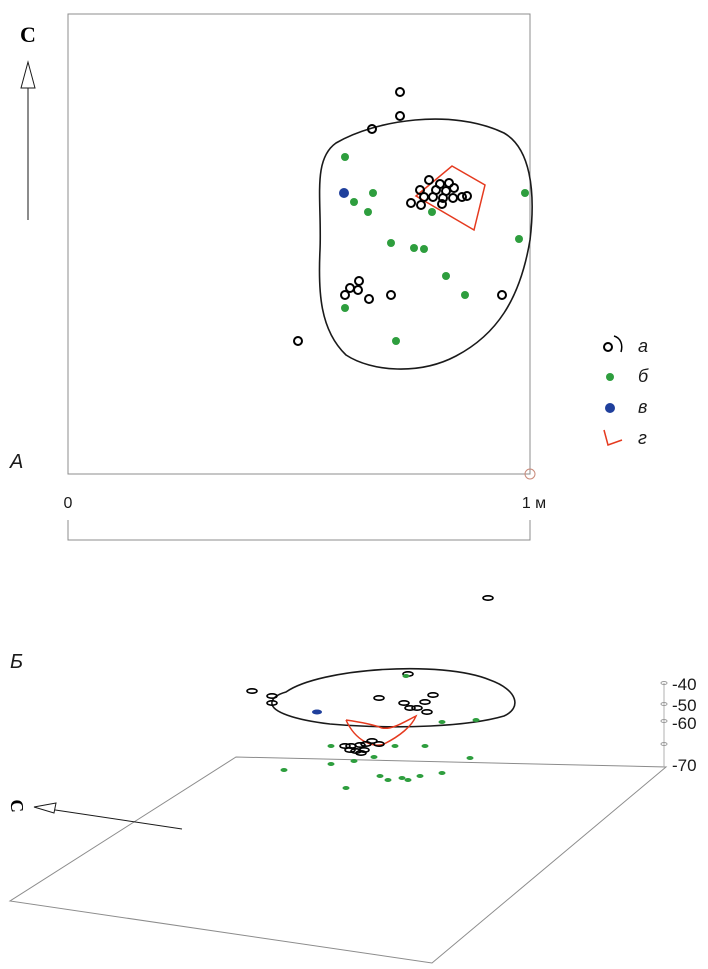 The width and height of the screenshot is (708, 969). What do you see at coordinates (28, 34) in the screenshot?
I see `north-label-a: С` at bounding box center [28, 34].